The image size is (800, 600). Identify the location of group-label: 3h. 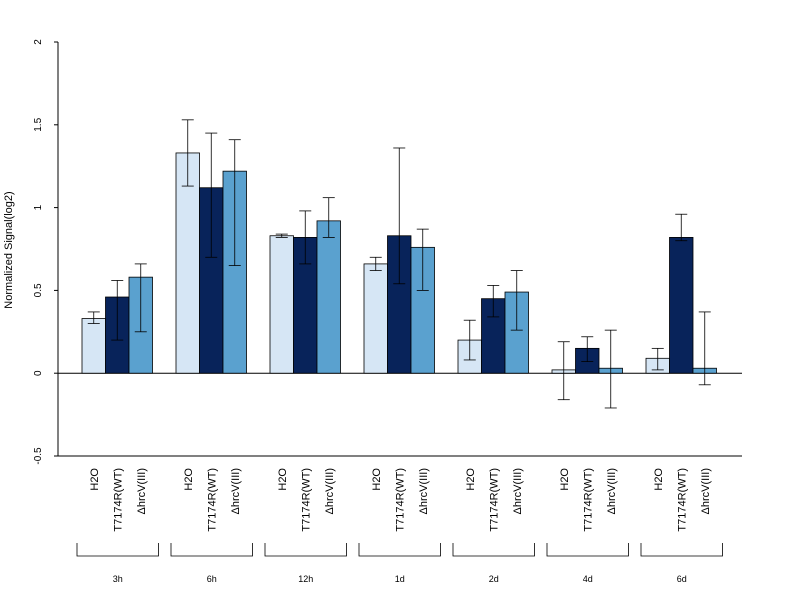
(118, 579).